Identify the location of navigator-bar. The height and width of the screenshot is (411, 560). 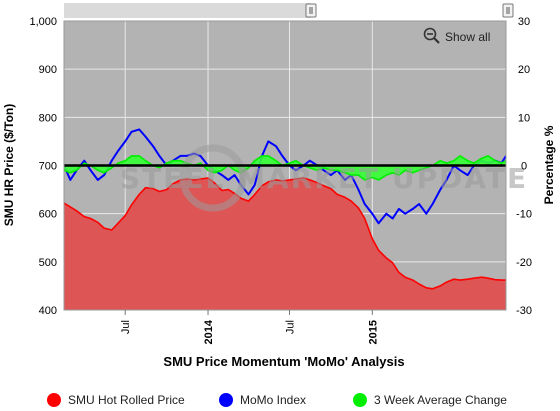
(289, 10).